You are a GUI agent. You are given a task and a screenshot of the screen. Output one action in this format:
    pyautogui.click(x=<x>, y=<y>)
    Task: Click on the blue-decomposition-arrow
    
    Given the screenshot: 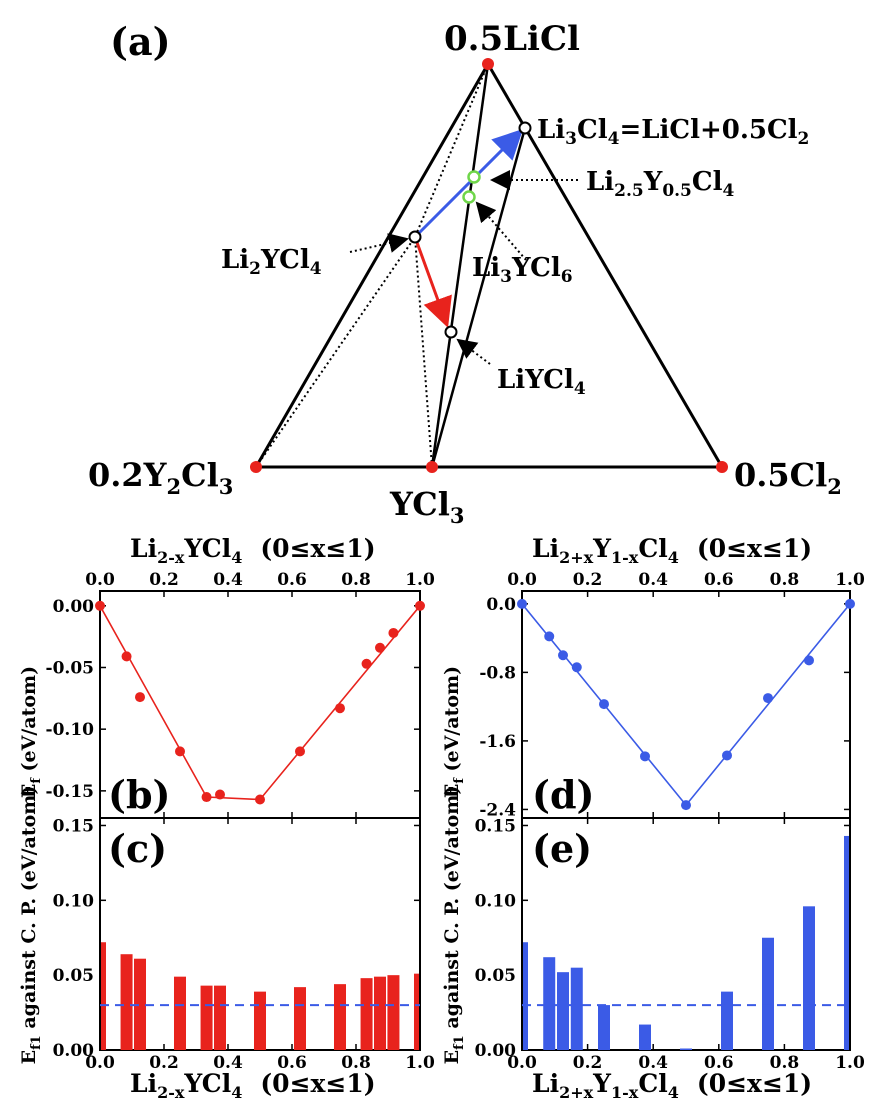 What is the action you would take?
    pyautogui.click(x=468, y=183)
    